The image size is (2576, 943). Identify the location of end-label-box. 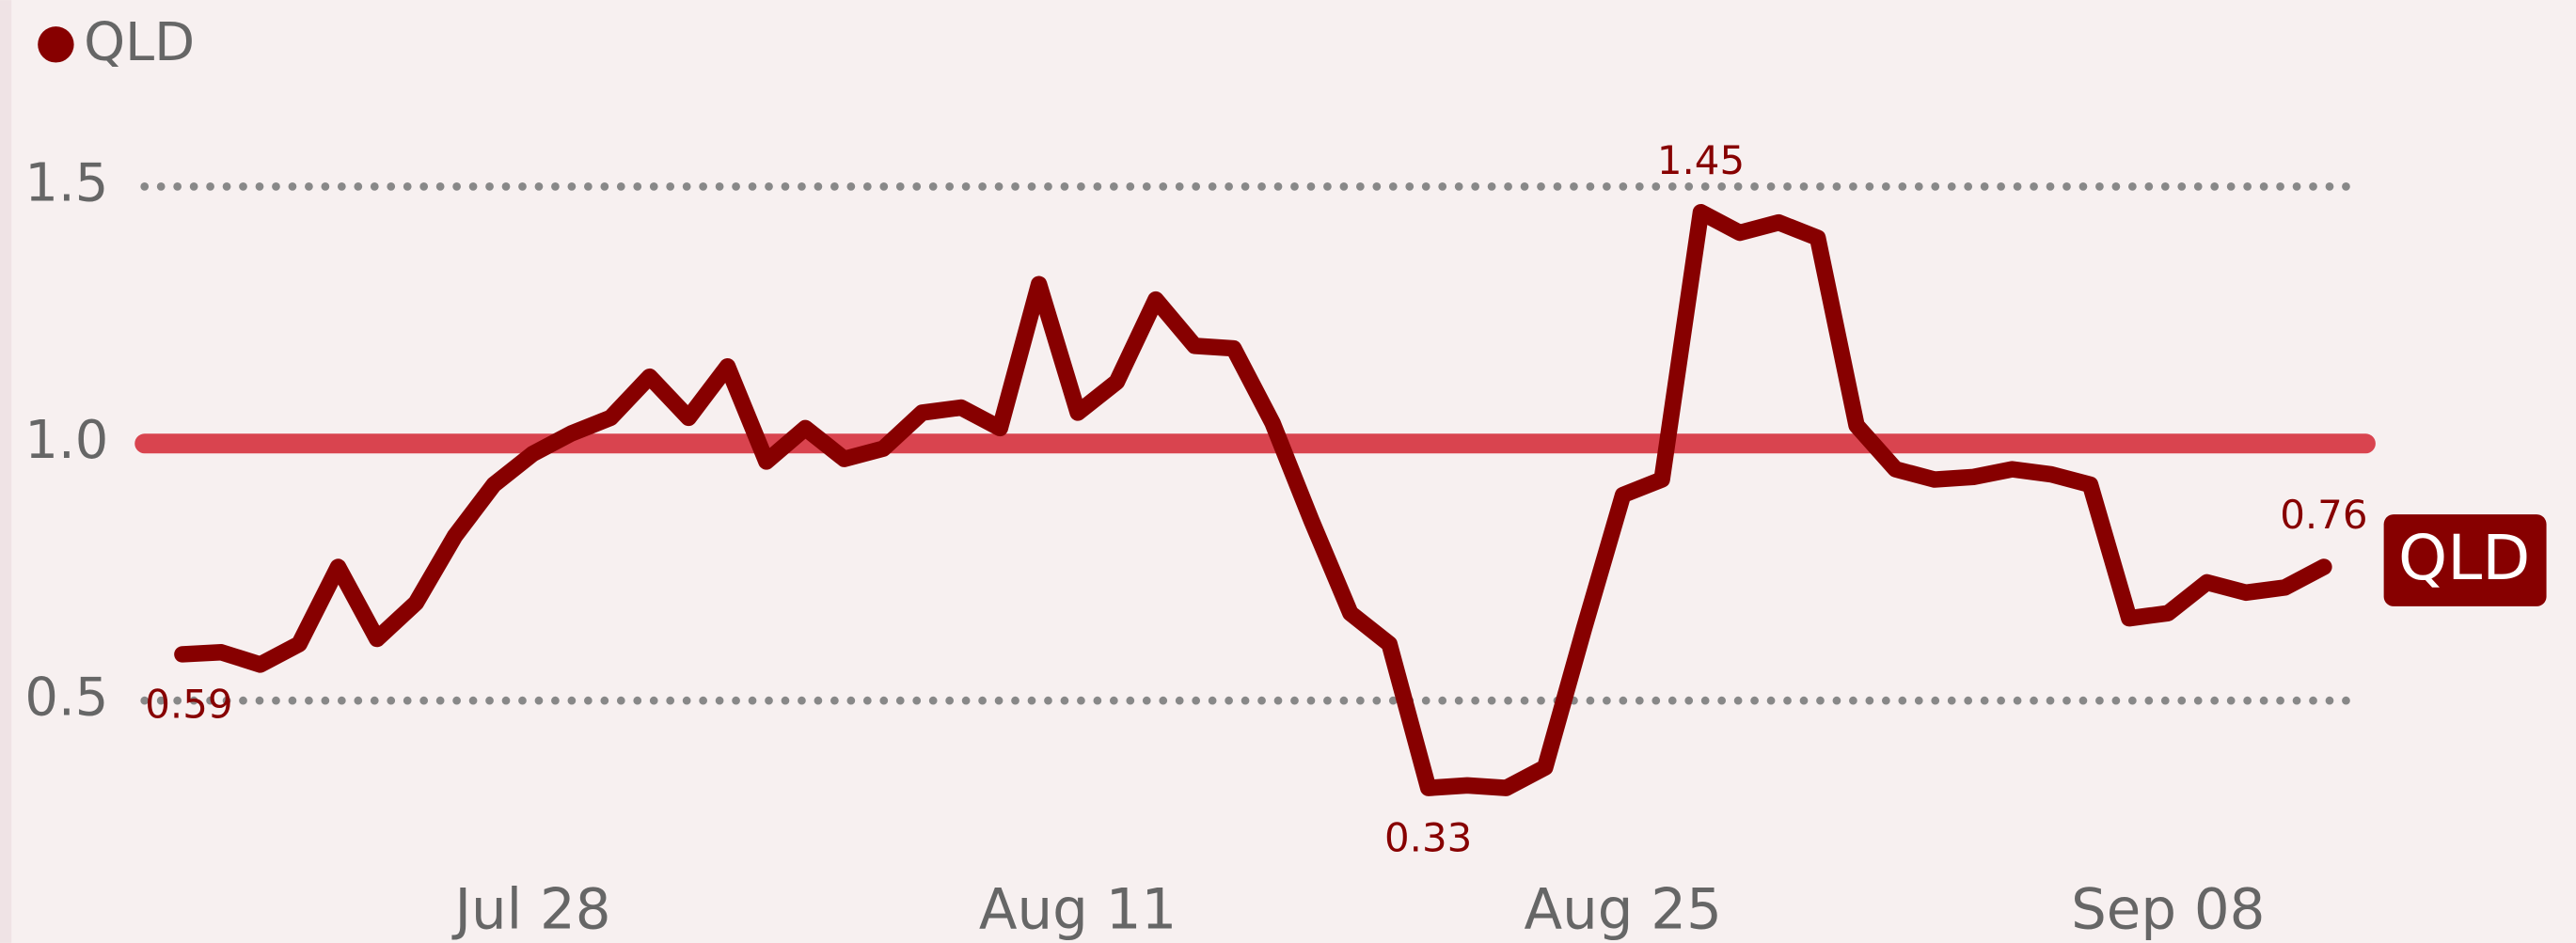
(2465, 560).